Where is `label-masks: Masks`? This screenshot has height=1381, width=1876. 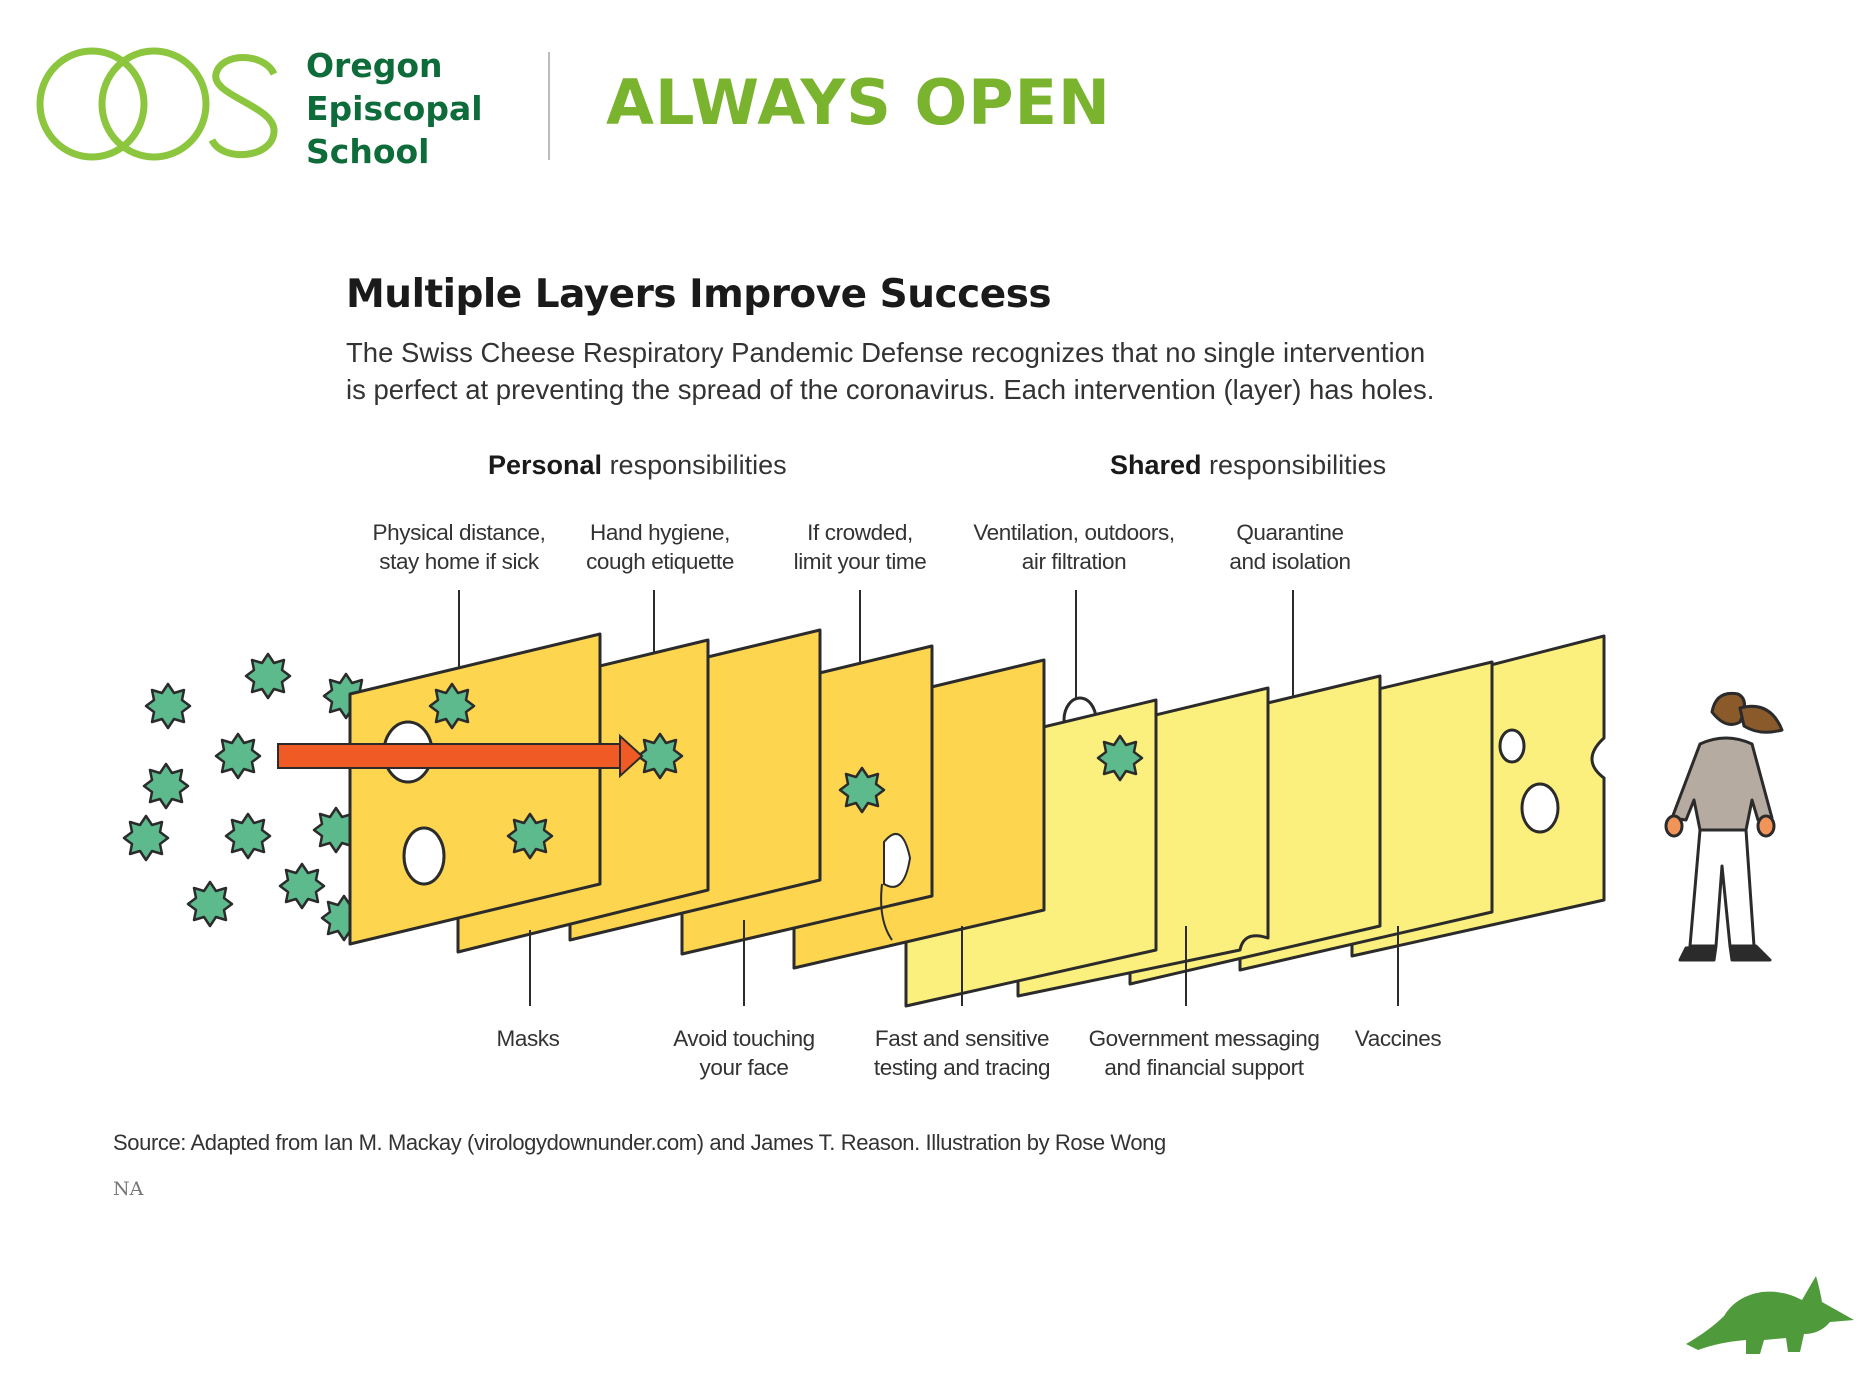
label-masks: Masks is located at coordinates (527, 1038).